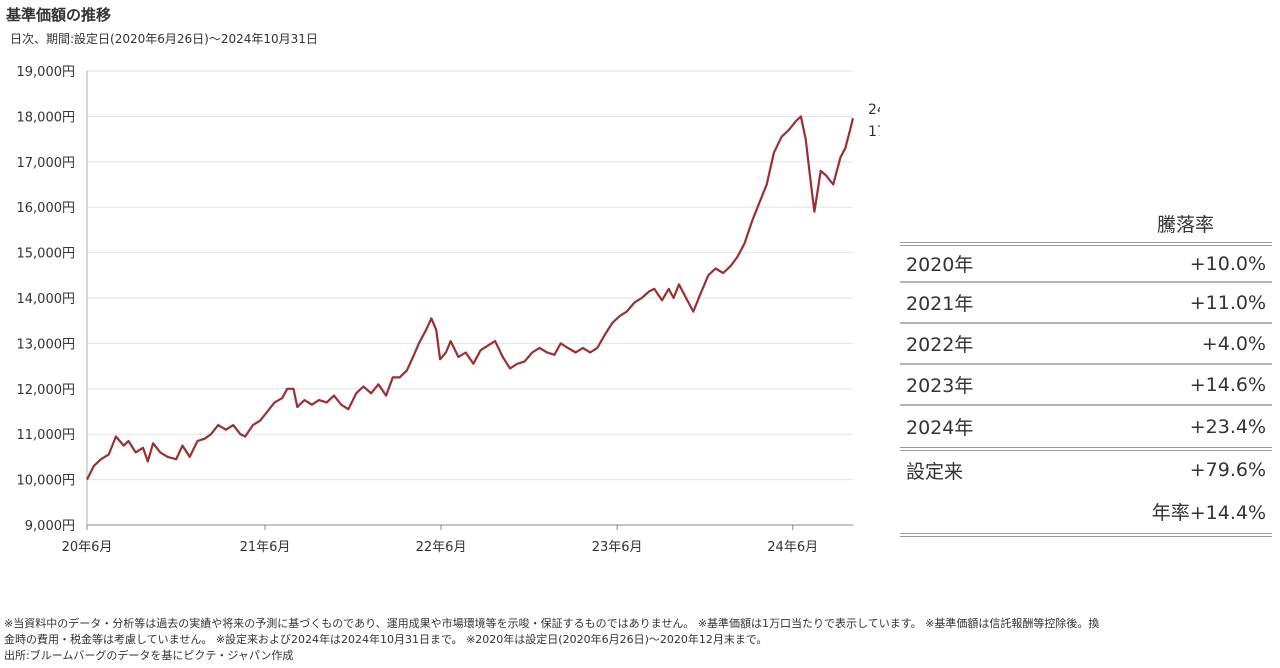 The height and width of the screenshot is (668, 1280). I want to click on y-tick-label: 11,000円, so click(46, 435).